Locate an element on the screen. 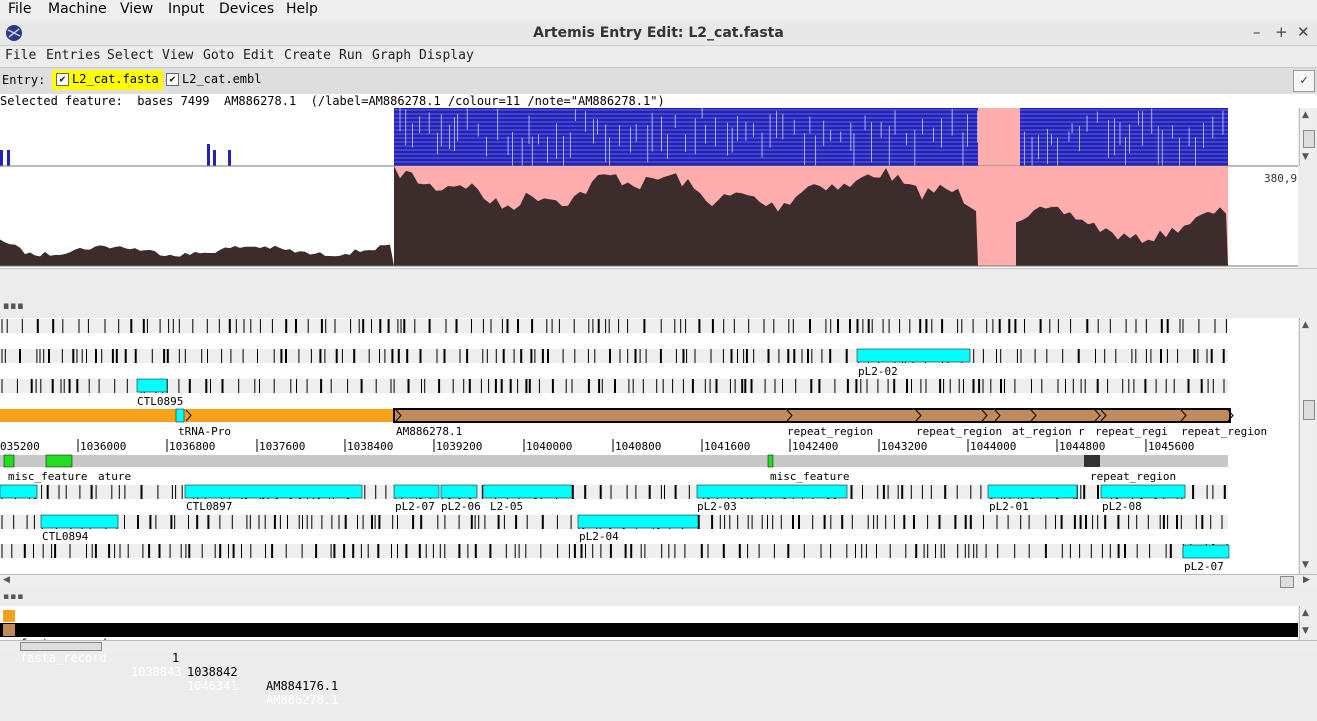  colour-swatch is located at coordinates (9, 630).